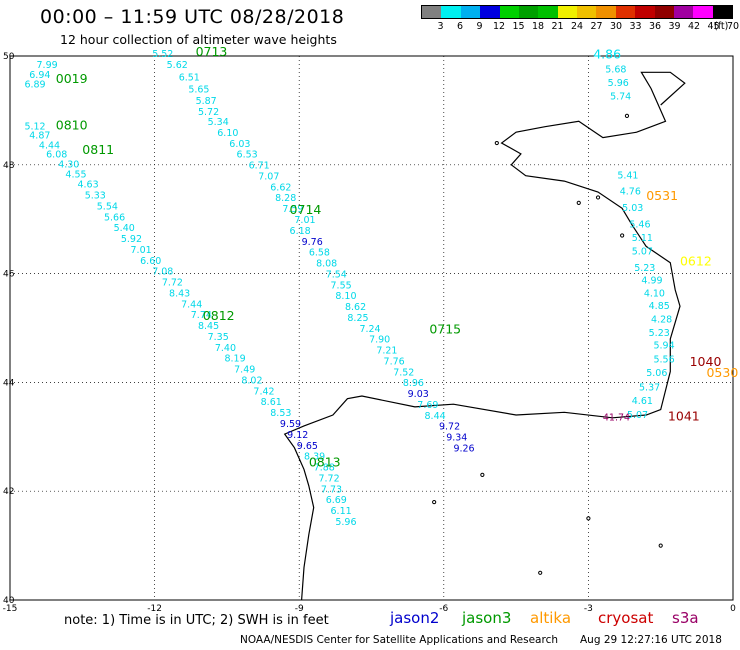  Describe the element at coordinates (9, 57) in the screenshot. I see `latitude-tick-label: 50` at that location.